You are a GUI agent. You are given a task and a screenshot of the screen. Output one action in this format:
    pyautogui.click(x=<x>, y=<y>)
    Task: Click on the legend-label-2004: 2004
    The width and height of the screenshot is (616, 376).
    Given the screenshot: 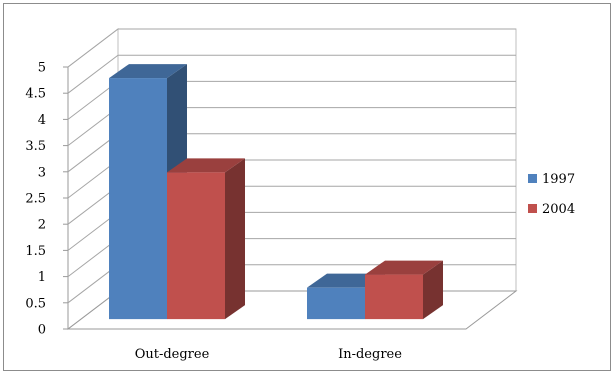 What is the action you would take?
    pyautogui.click(x=558, y=209)
    